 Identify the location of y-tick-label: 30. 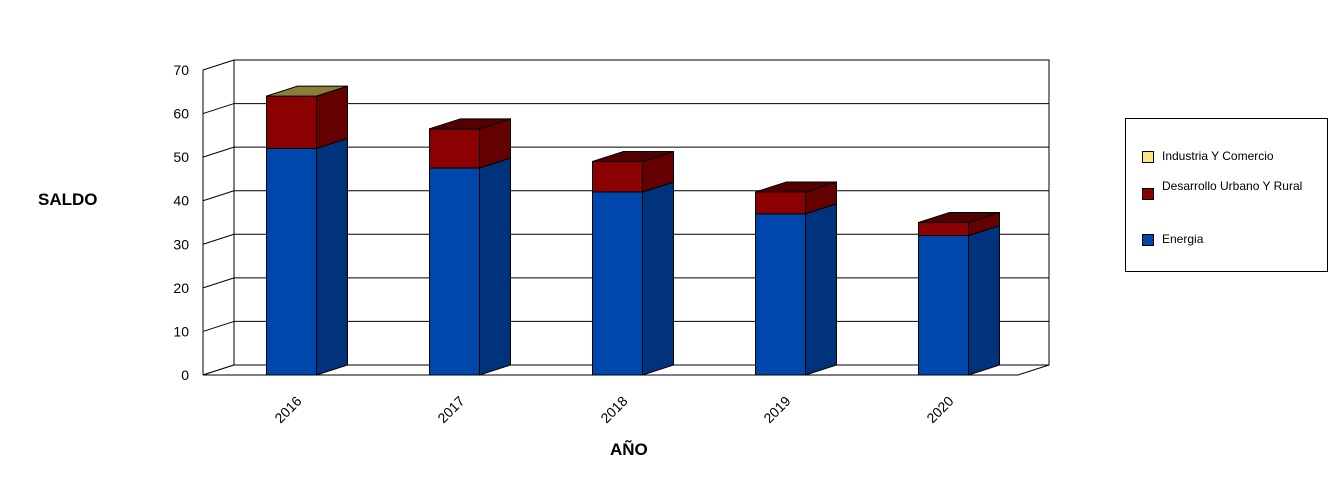
(181, 244).